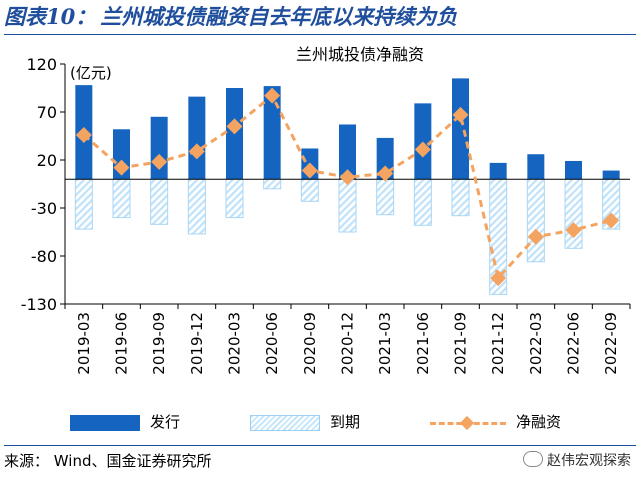 The height and width of the screenshot is (482, 641). What do you see at coordinates (91, 73) in the screenshot?
I see `y-axis-unit-label: (亿元)` at bounding box center [91, 73].